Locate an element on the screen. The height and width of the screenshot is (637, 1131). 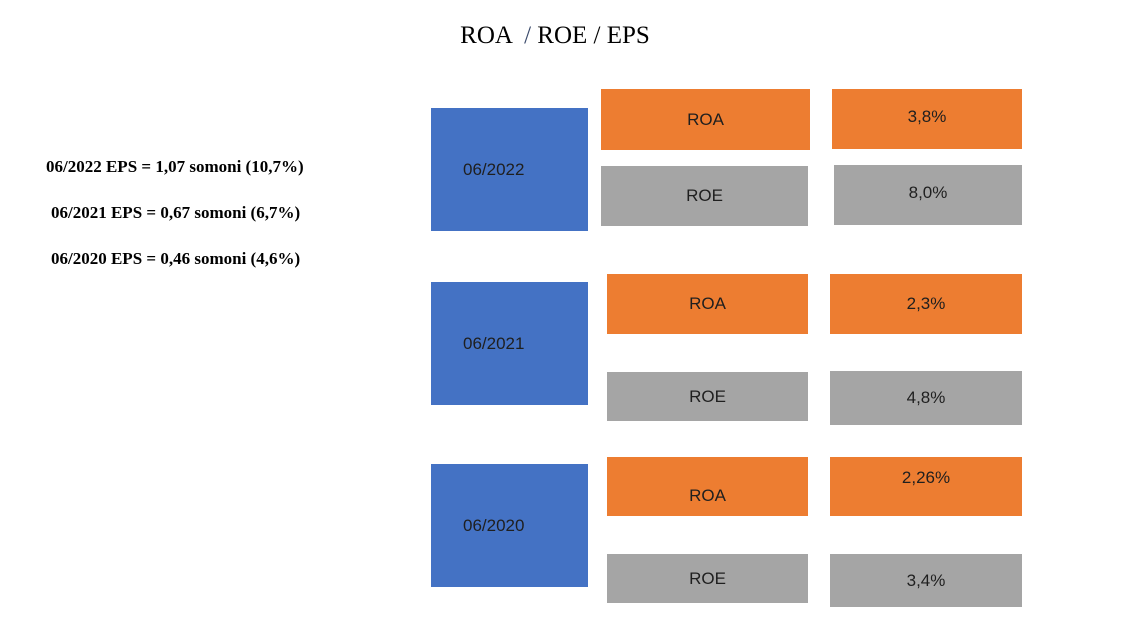
roa-label-box-2022: ROA is located at coordinates (705, 119).